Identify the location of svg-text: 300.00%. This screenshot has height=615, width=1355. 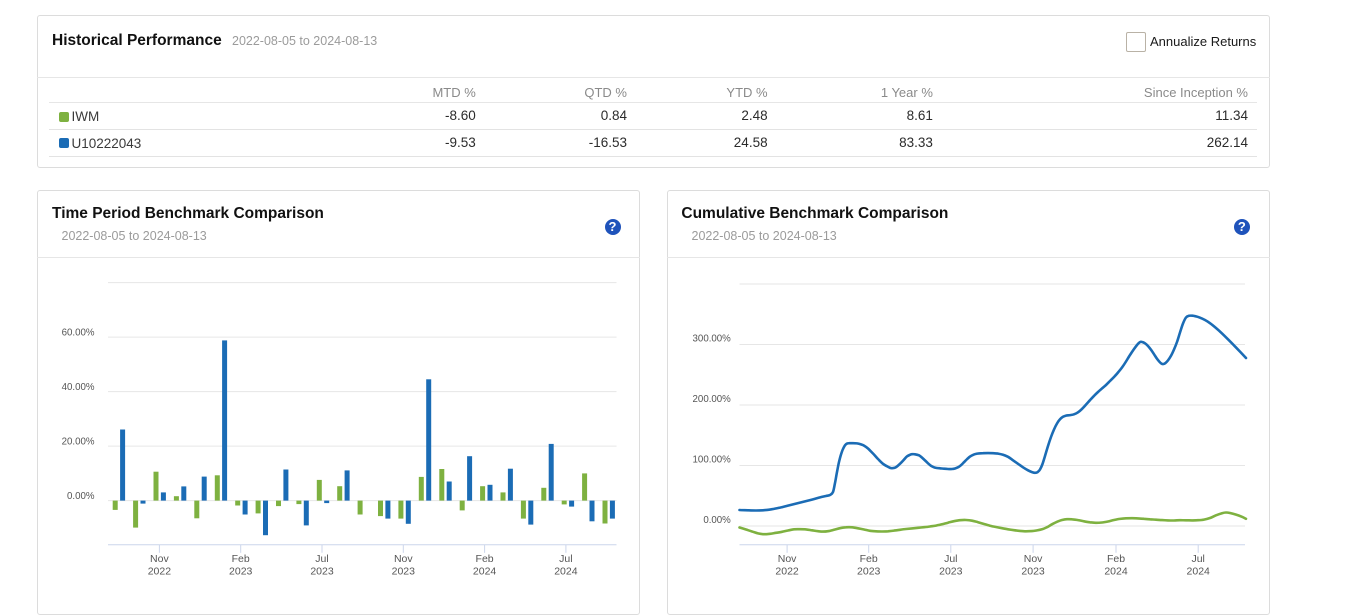
(712, 338).